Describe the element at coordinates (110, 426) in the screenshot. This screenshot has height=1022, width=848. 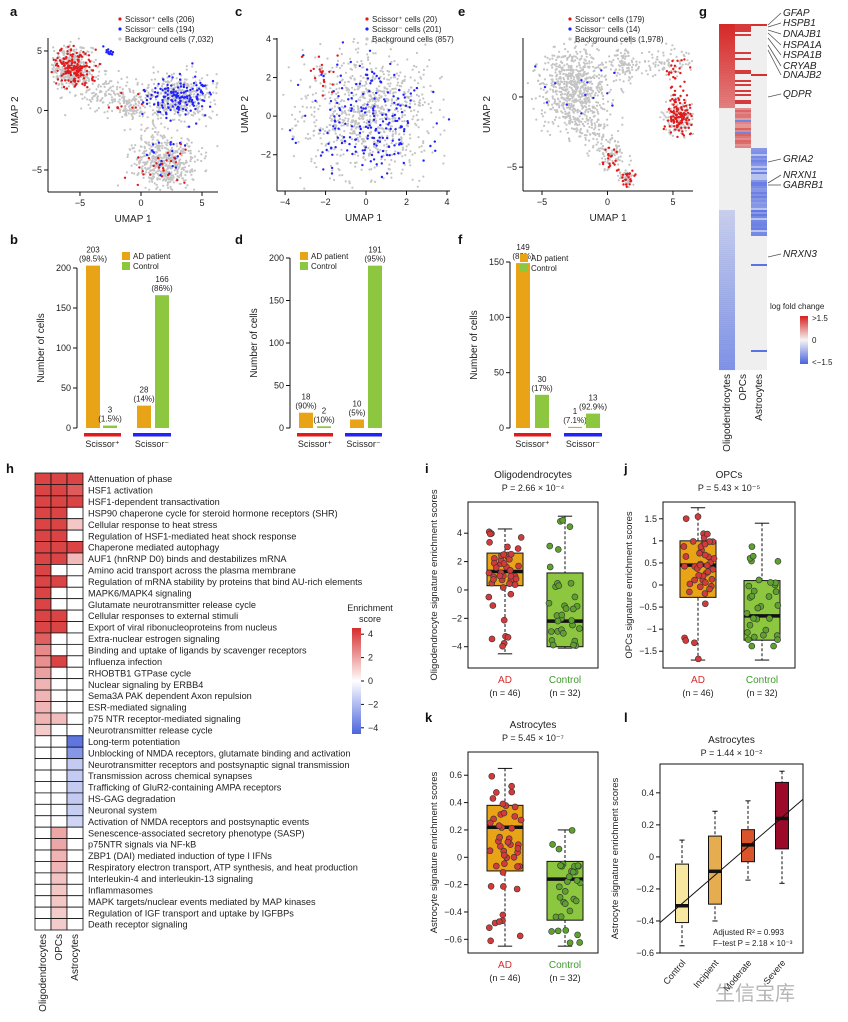
I see `control-bar` at that location.